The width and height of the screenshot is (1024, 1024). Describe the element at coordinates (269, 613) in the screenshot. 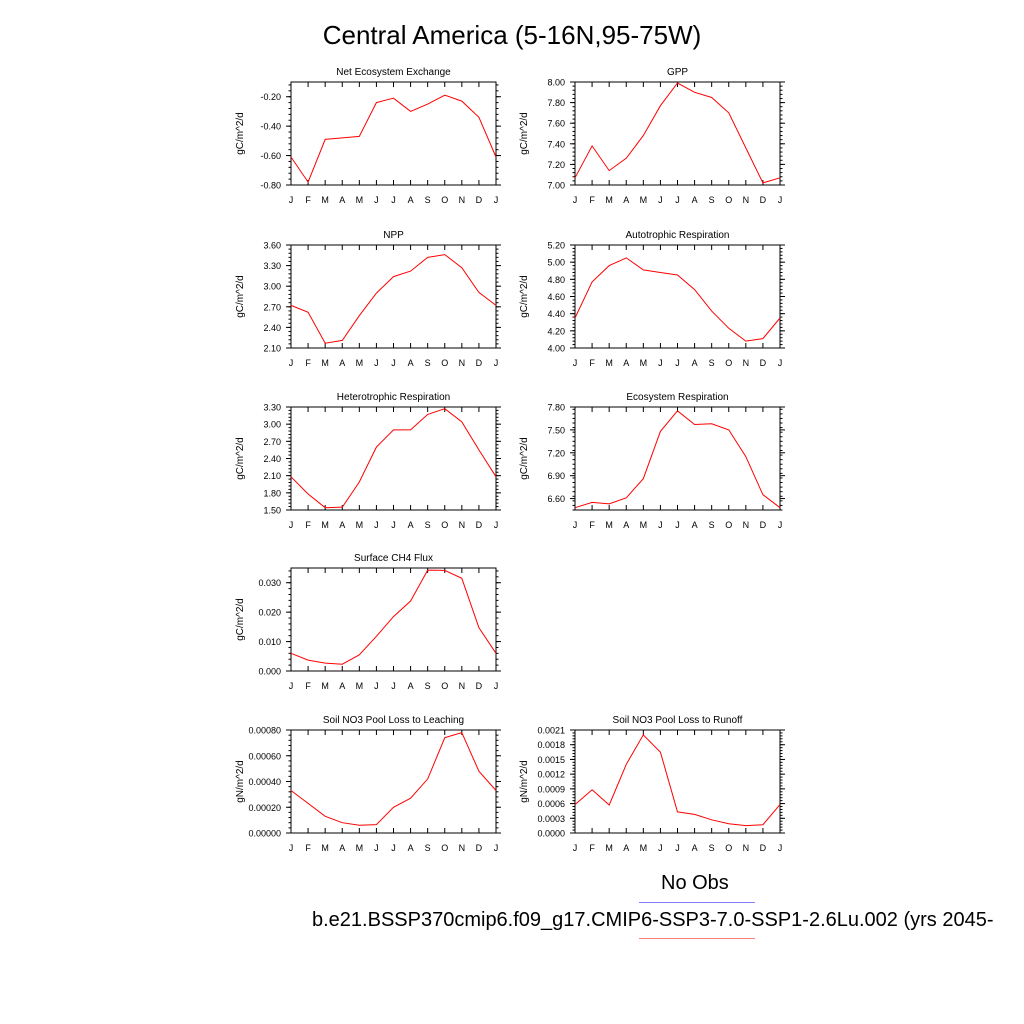

I see `y-tick-label: 0.020` at that location.